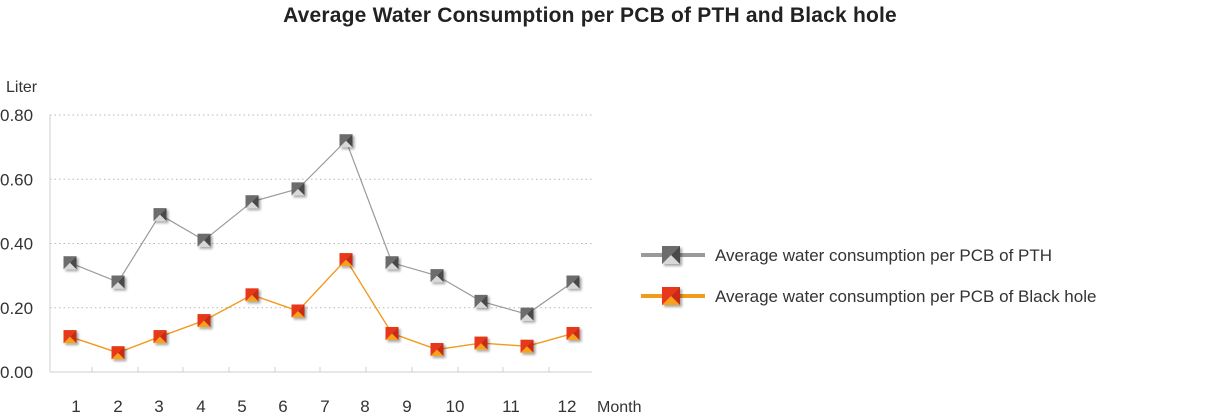  I want to click on x-tick-label: 3, so click(158, 406).